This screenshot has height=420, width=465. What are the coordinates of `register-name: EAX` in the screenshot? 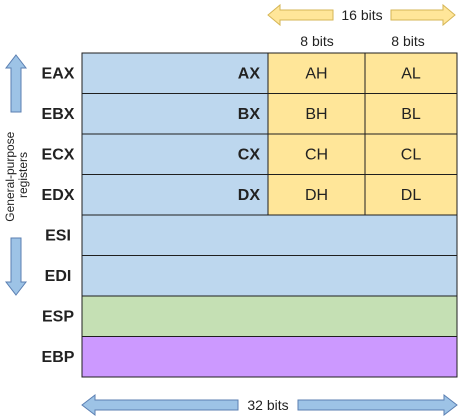 It's located at (58, 73).